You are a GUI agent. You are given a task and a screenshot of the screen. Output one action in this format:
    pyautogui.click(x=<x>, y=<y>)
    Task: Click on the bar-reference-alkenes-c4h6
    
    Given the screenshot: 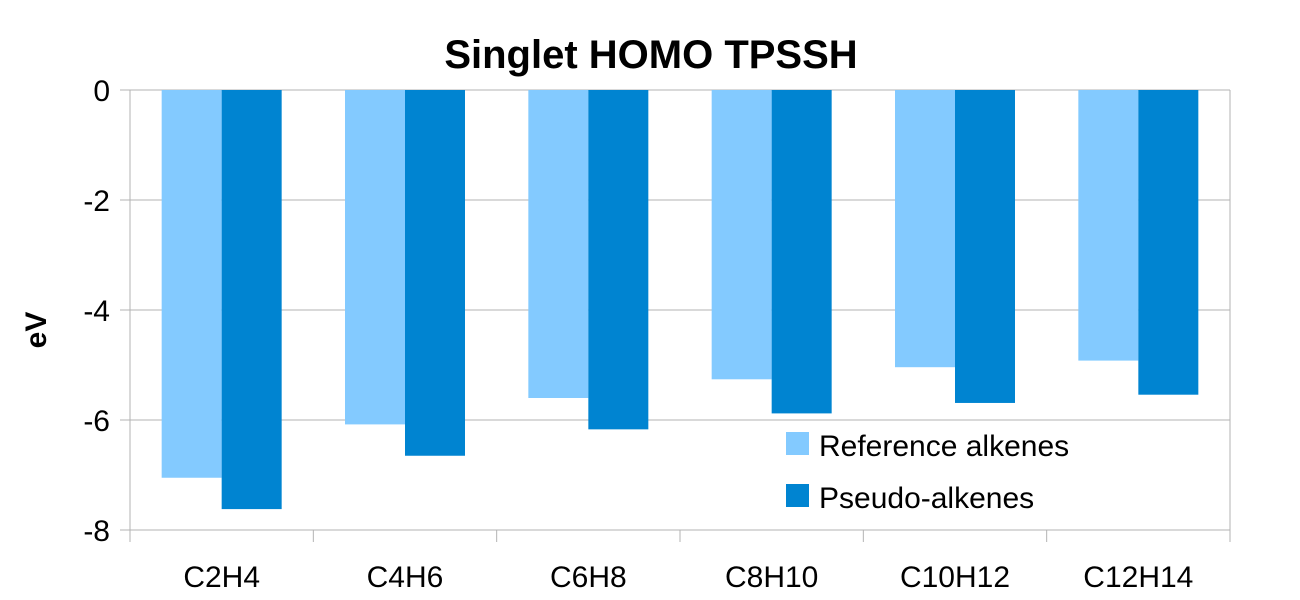 What is the action you would take?
    pyautogui.click(x=375, y=257)
    